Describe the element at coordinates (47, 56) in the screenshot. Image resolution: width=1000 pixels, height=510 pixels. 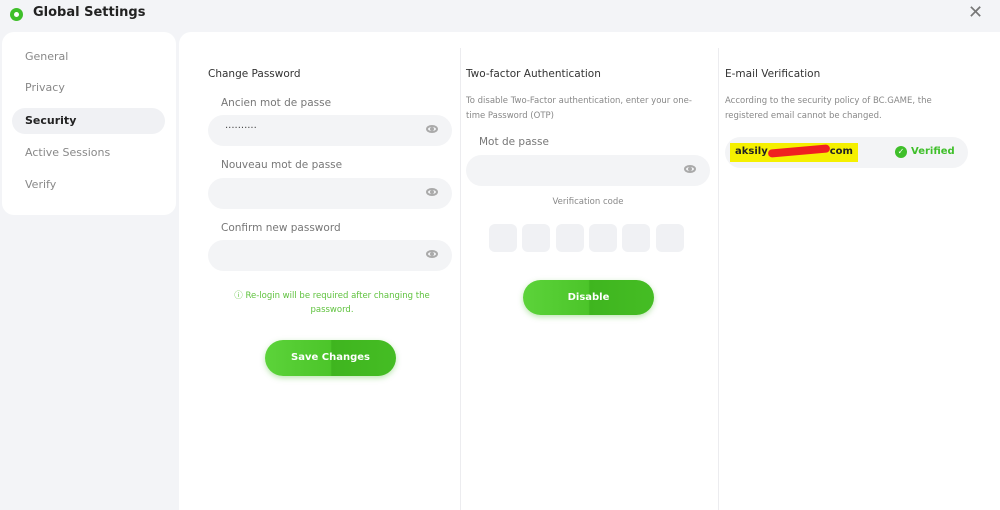
I see `sidebar-item-general: General` at that location.